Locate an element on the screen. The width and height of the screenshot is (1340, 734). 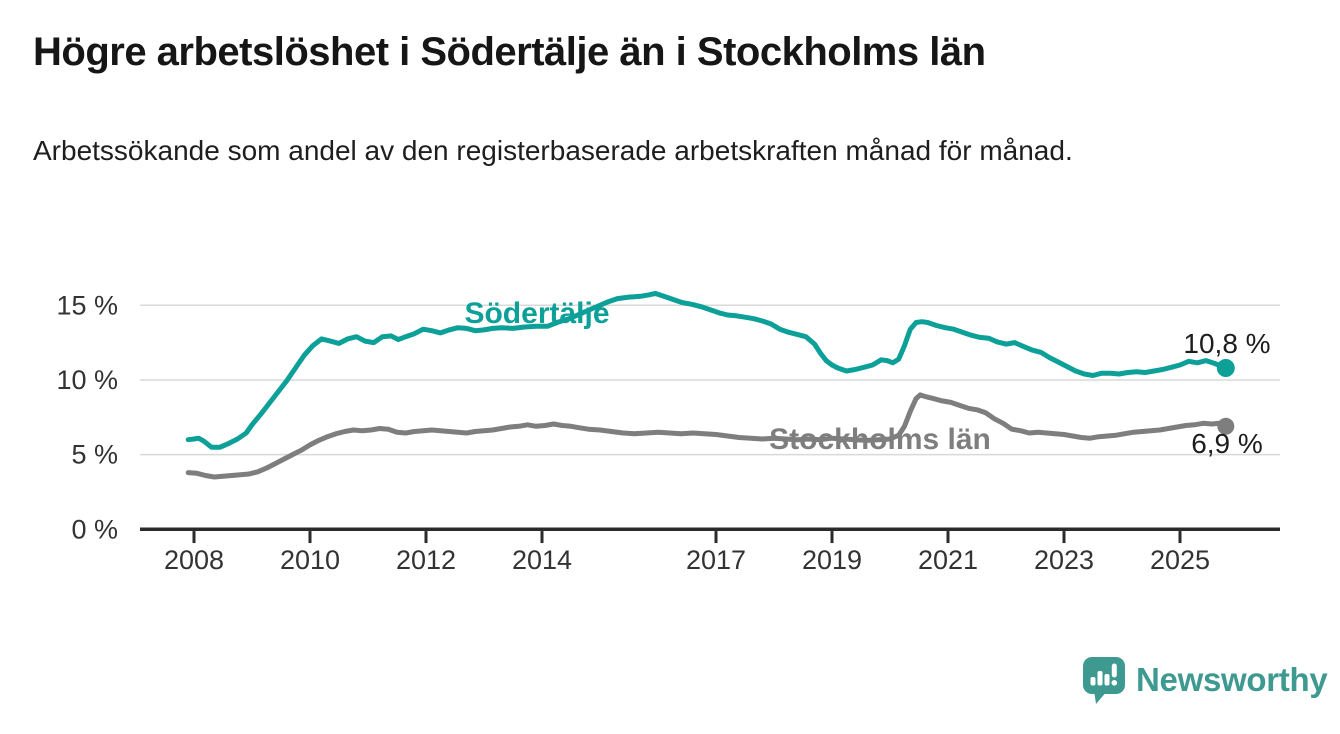
x-tick-label: 2019 is located at coordinates (832, 560).